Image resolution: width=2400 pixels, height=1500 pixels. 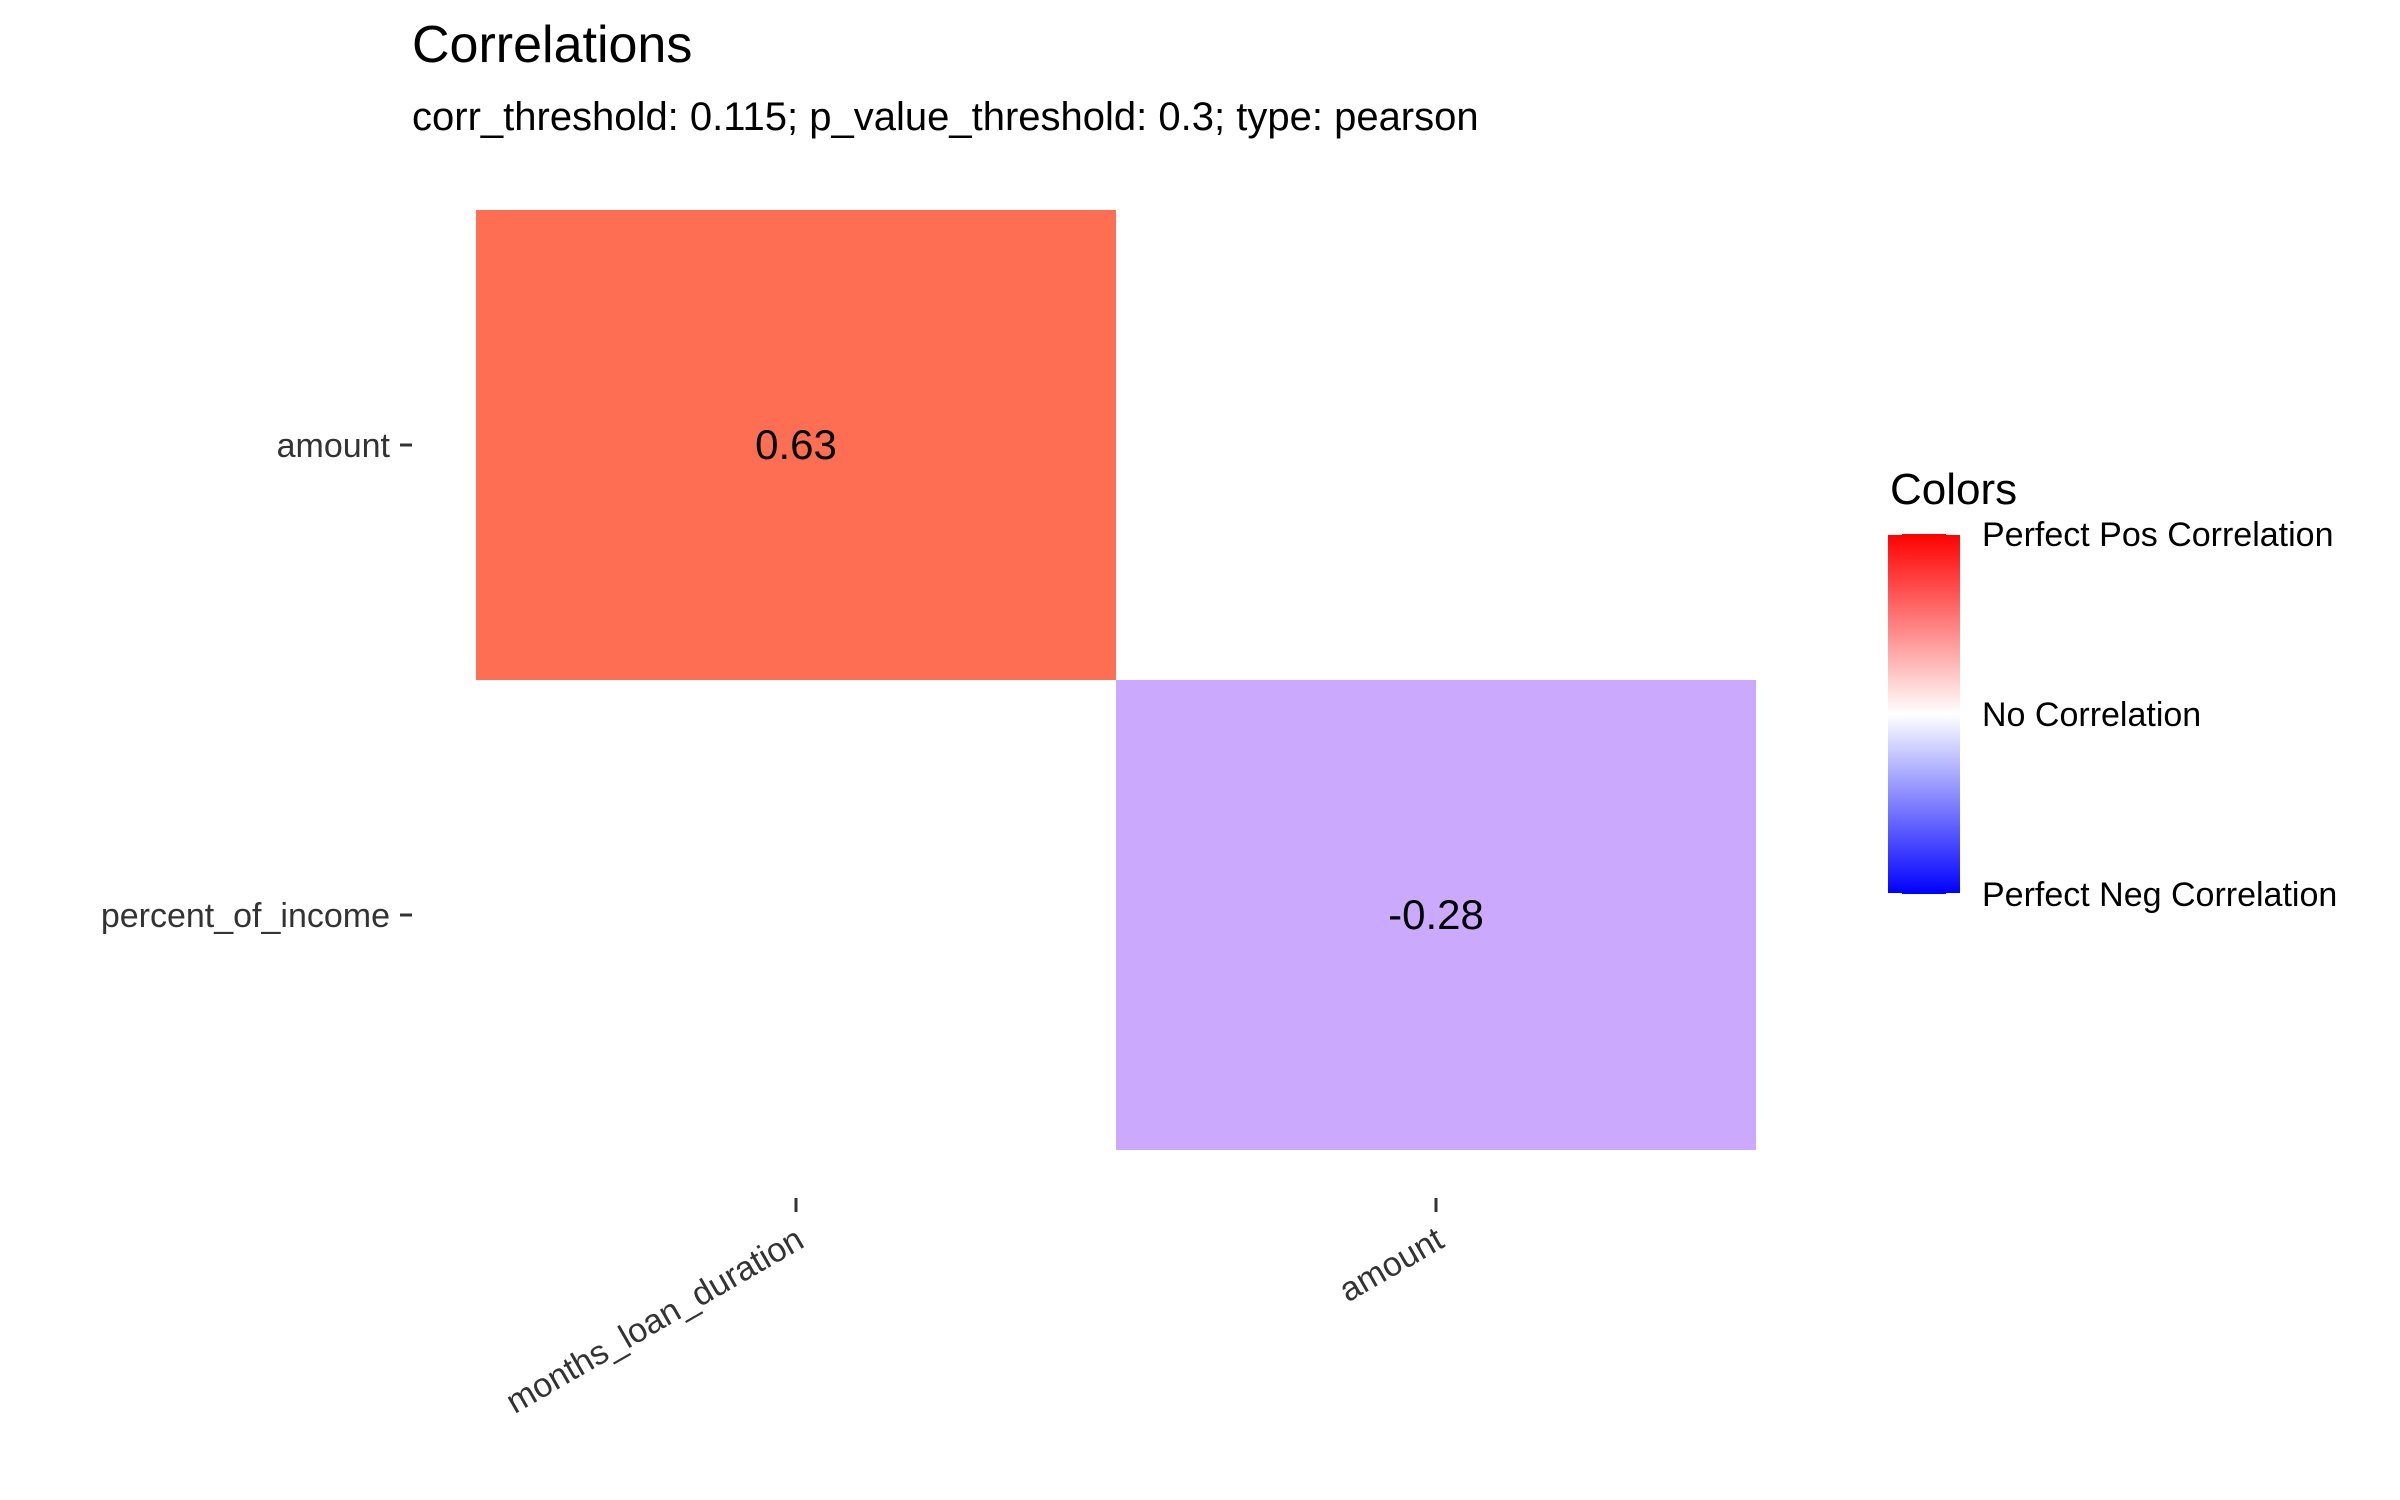 What do you see at coordinates (2091, 715) in the screenshot?
I see `legend-label: No Correlation` at bounding box center [2091, 715].